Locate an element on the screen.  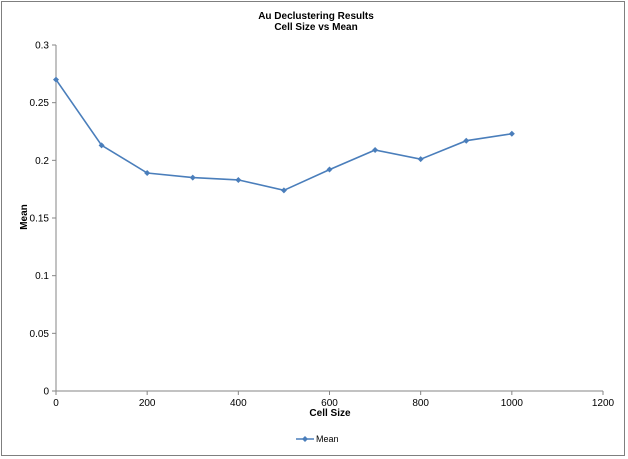
y-tick-label: 0.15 is located at coordinates (40, 219).